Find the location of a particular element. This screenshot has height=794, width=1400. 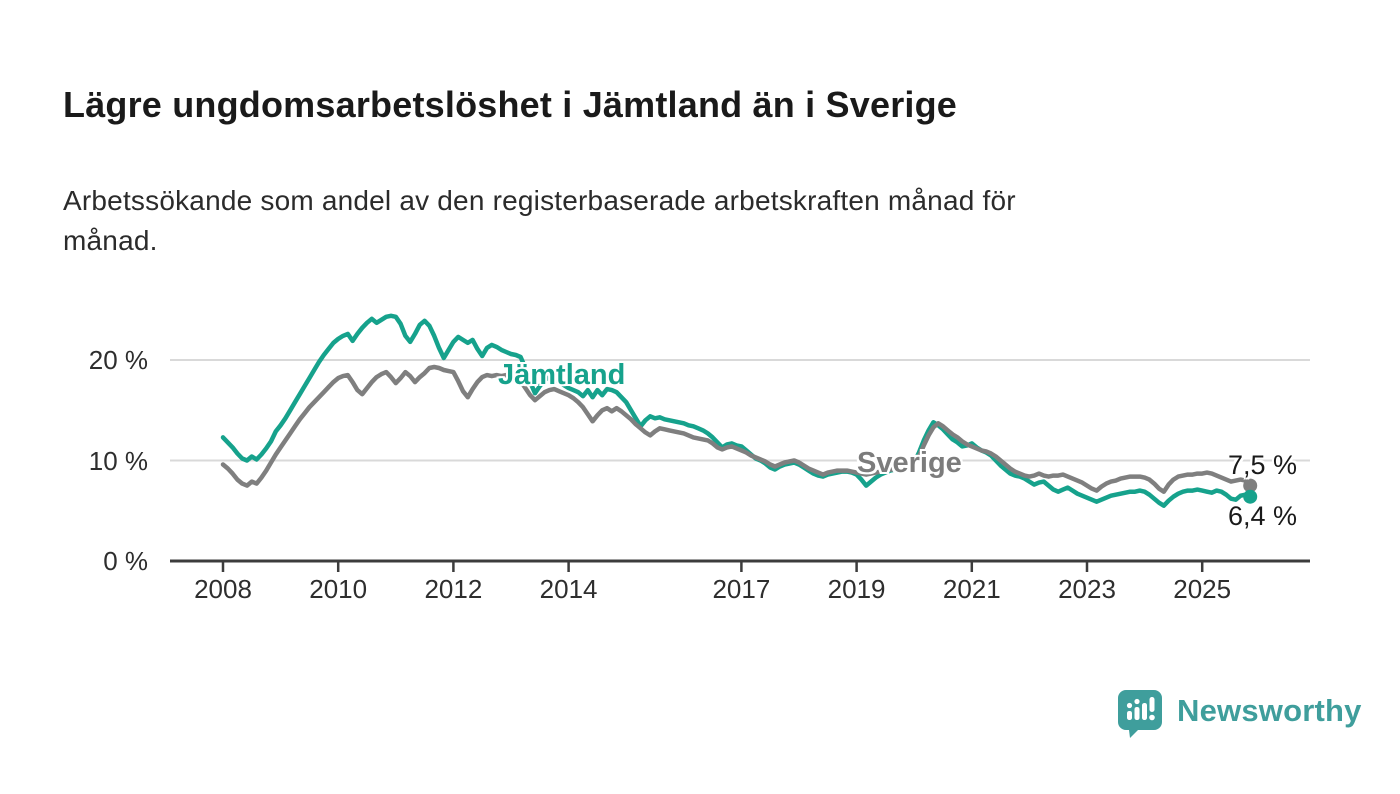

y-tick-label: 0 % is located at coordinates (125, 561).